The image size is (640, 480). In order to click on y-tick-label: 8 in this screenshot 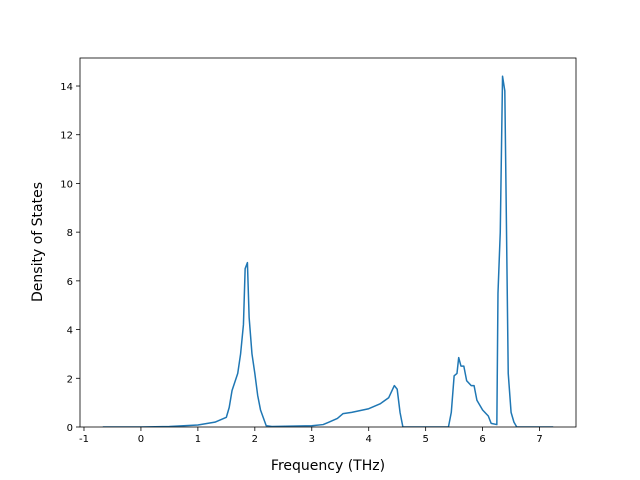, I will do `click(70, 233)`.